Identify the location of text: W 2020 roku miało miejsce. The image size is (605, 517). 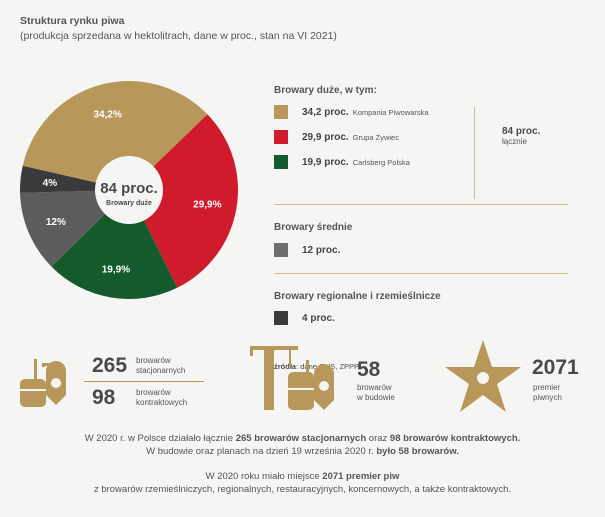
(264, 476).